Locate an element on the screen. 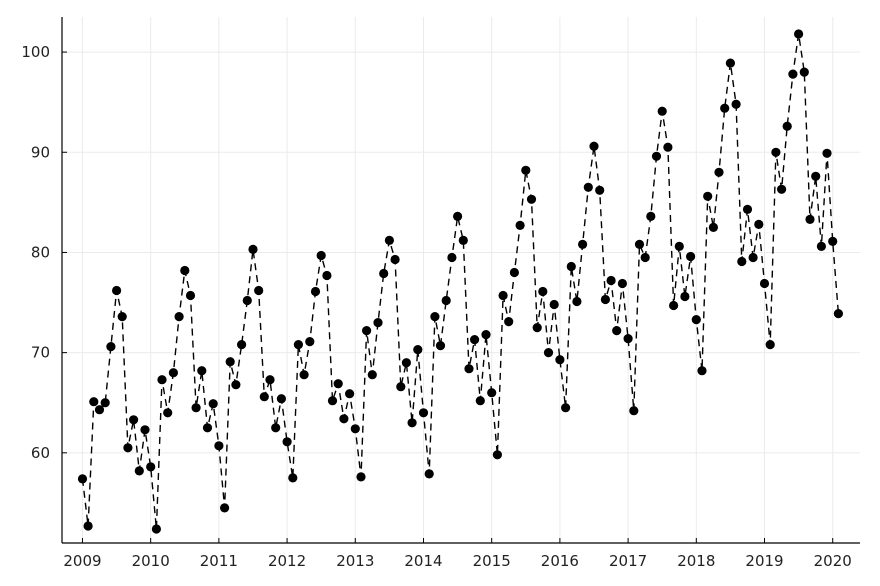 This screenshot has width=880, height=586. y-tick-label: 60 is located at coordinates (40, 453).